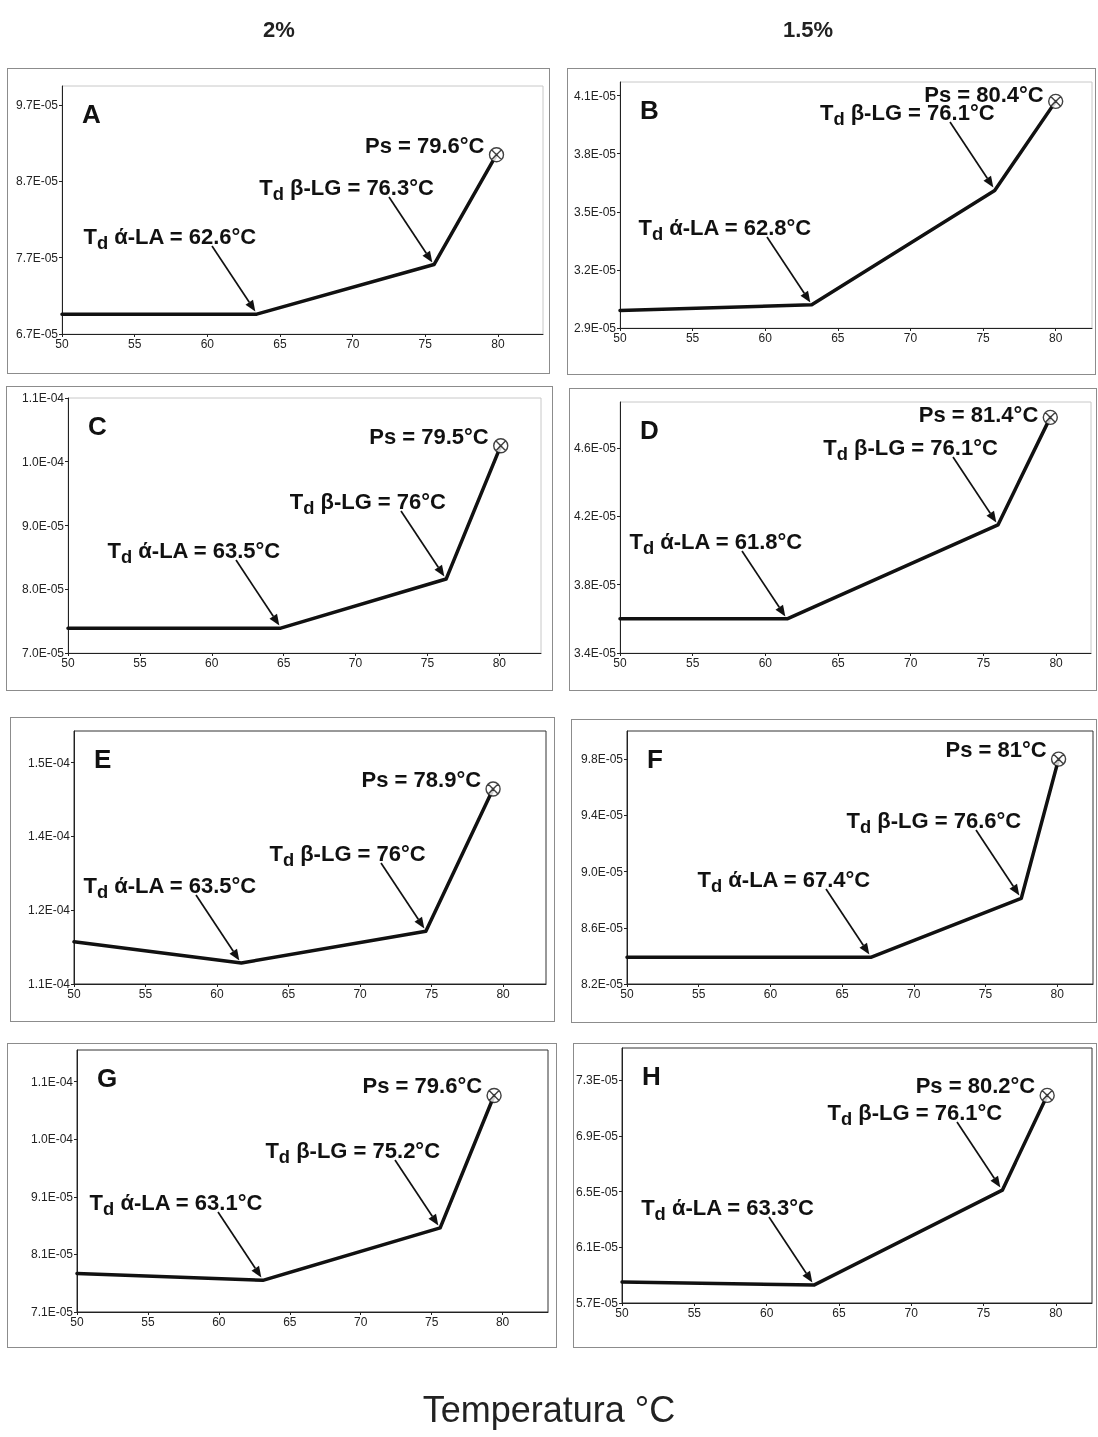  What do you see at coordinates (725, 230) in the screenshot?
I see `annotation: T$_{d}$ ά-LA = 62.8°C` at bounding box center [725, 230].